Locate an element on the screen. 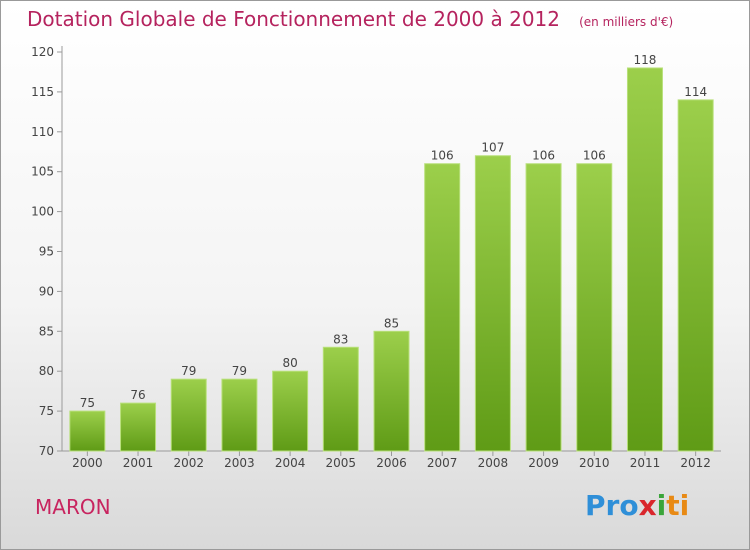  proxiti-logo: Proxiti is located at coordinates (637, 505).